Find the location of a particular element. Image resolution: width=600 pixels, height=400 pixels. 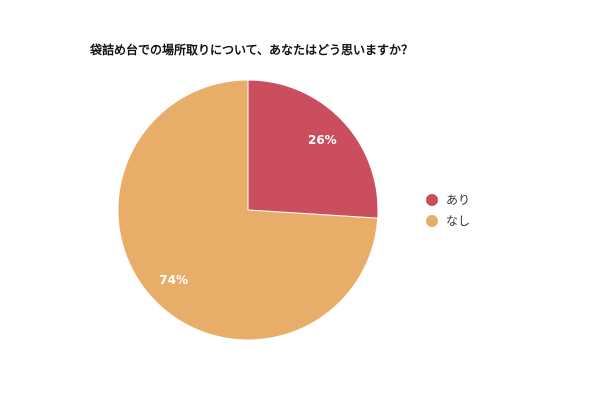

legend-item-1: なし is located at coordinates (448, 220).